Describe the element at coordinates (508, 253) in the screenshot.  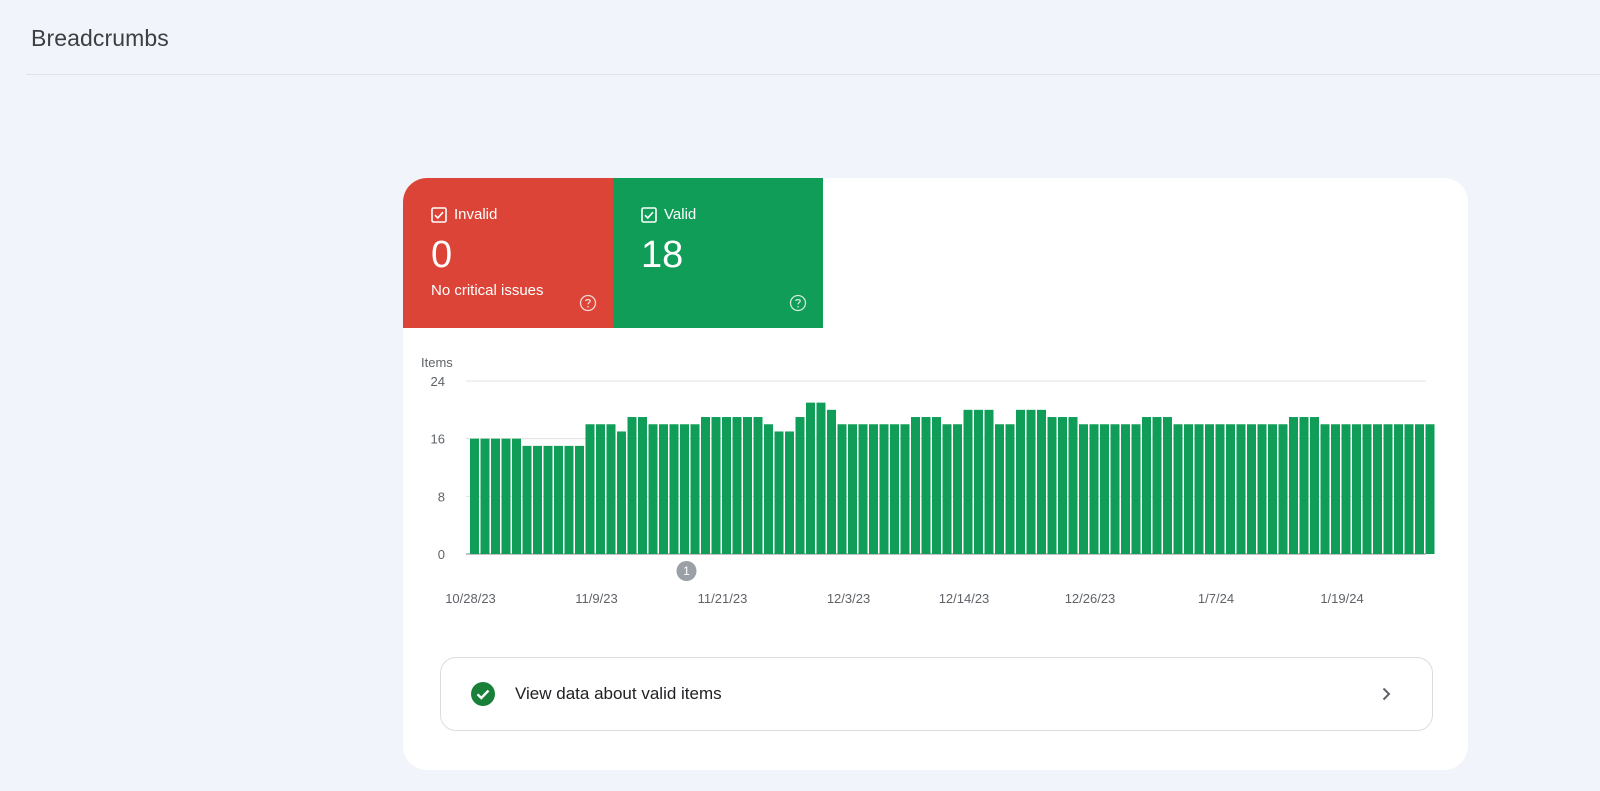
I see `invalid-tile: Invalid 0 No critical issues` at that location.